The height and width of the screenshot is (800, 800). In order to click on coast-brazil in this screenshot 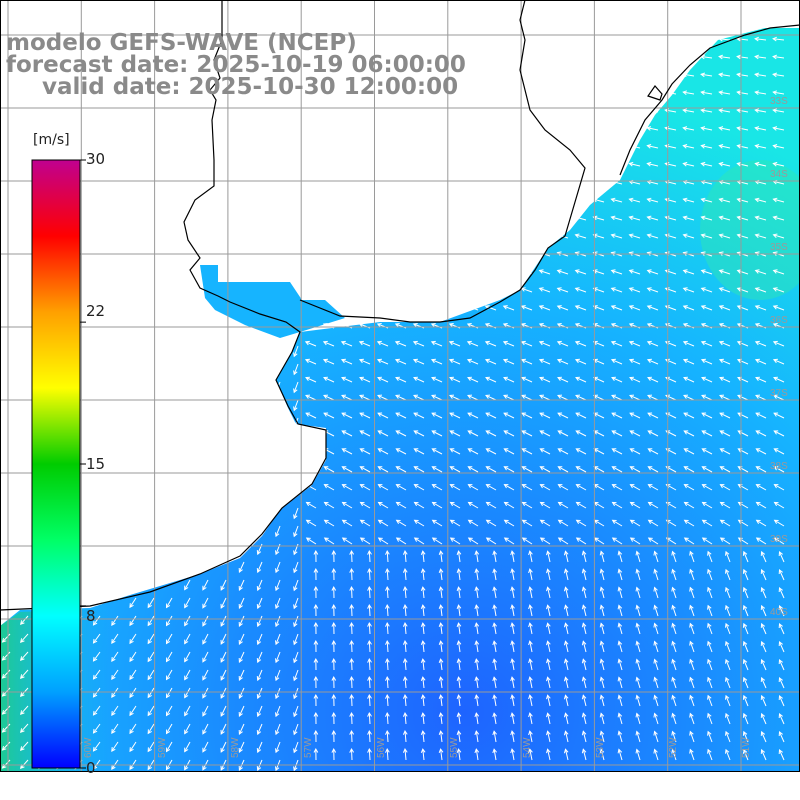, I will do `click(709, 100)`.